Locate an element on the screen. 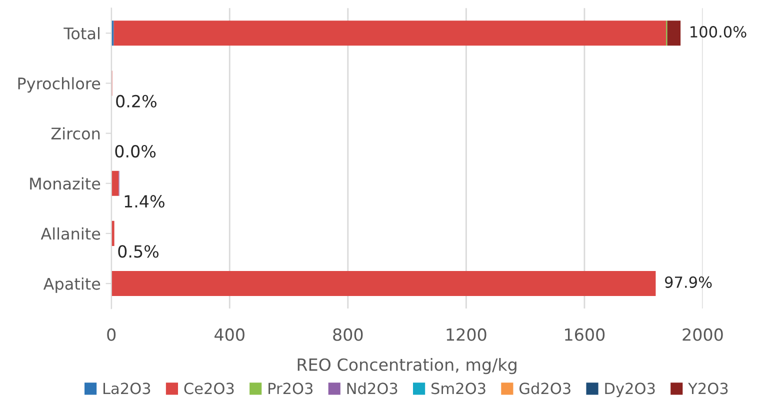  annotation: 0.2% is located at coordinates (136, 101).